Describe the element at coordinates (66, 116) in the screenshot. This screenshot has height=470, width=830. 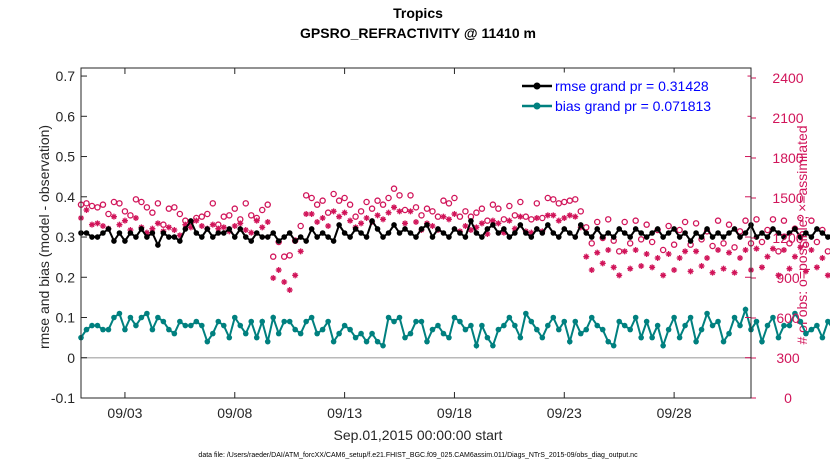
I see `y-tick-label: 0.6` at that location.